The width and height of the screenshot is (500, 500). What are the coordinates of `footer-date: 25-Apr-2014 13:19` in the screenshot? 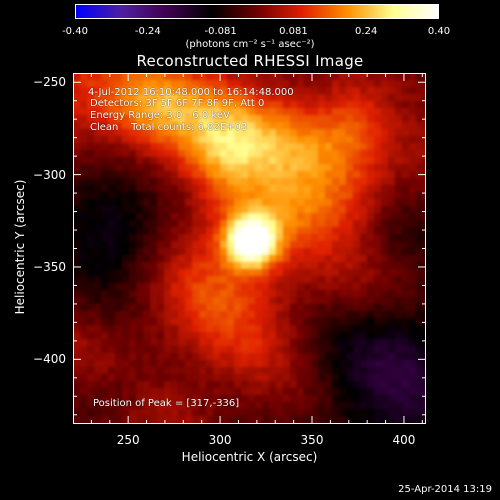 It's located at (445, 489).